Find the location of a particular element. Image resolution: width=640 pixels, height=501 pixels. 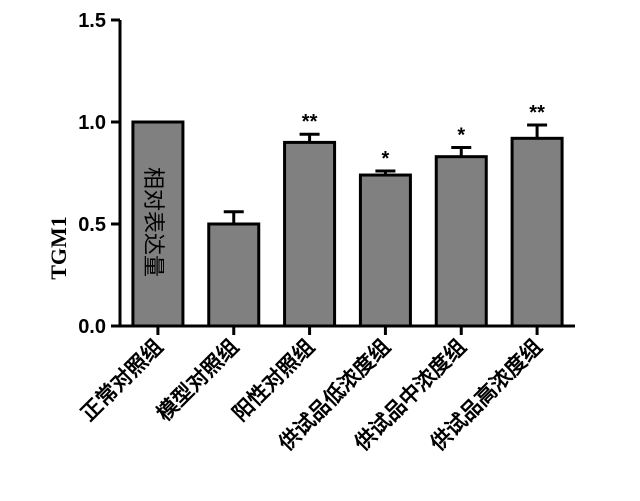

y-tick-label: 0.5 is located at coordinates (92, 225).